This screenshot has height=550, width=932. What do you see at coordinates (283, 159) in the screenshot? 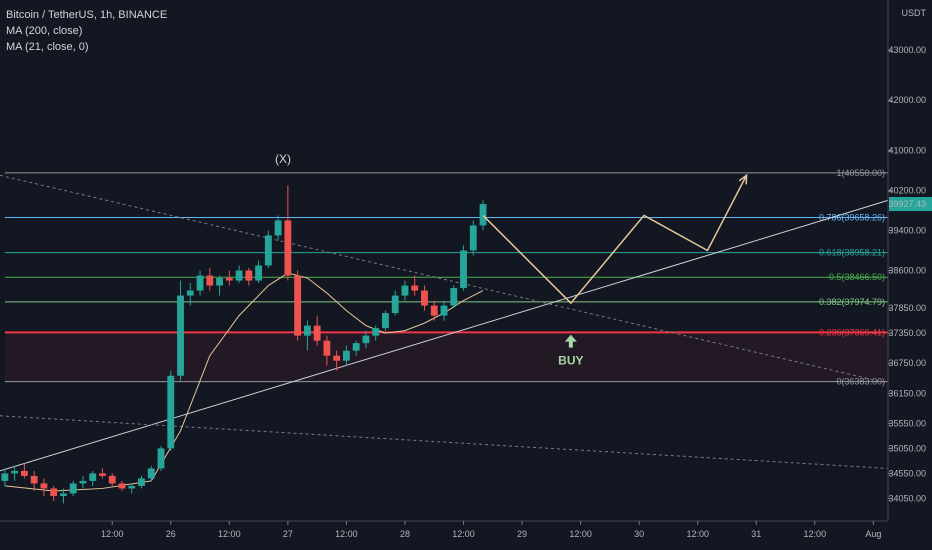
I see `wave-label: (X)` at bounding box center [283, 159].